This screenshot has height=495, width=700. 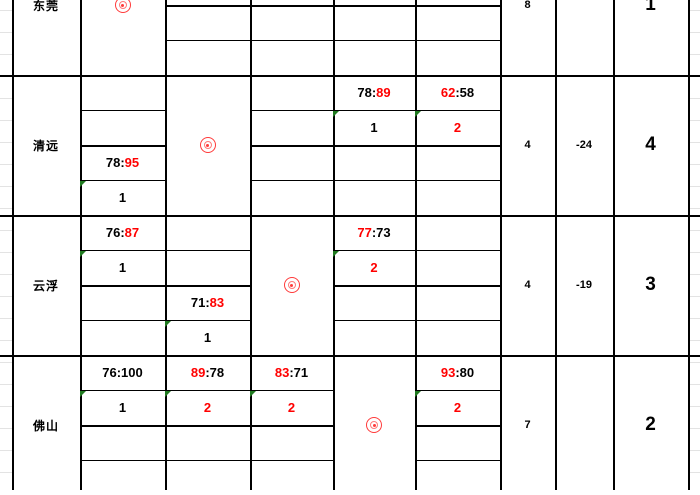 What do you see at coordinates (122, 232) in the screenshot?
I see `match-score-cell: 76:87` at bounding box center [122, 232].